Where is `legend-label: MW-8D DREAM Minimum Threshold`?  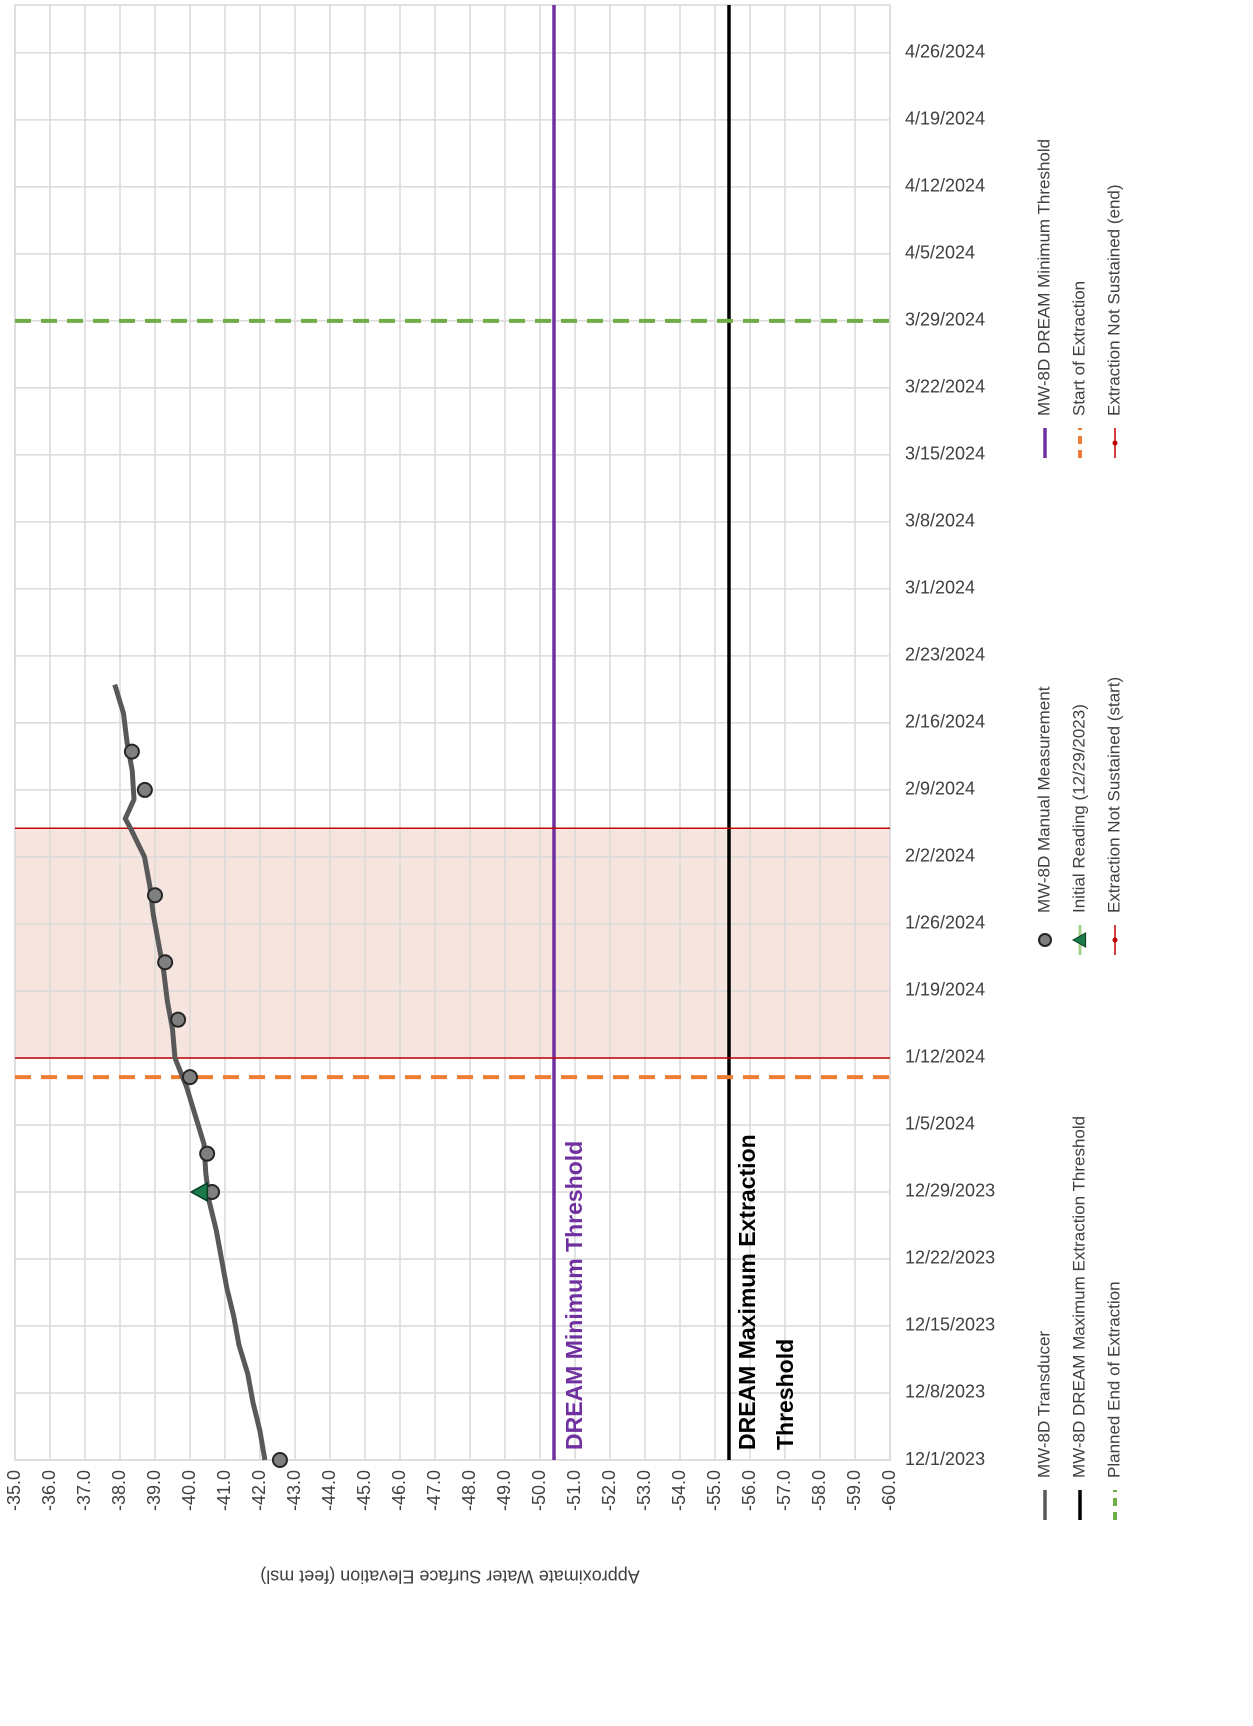
legend-label: MW-8D DREAM Minimum Threshold is located at coordinates (1043, 277).